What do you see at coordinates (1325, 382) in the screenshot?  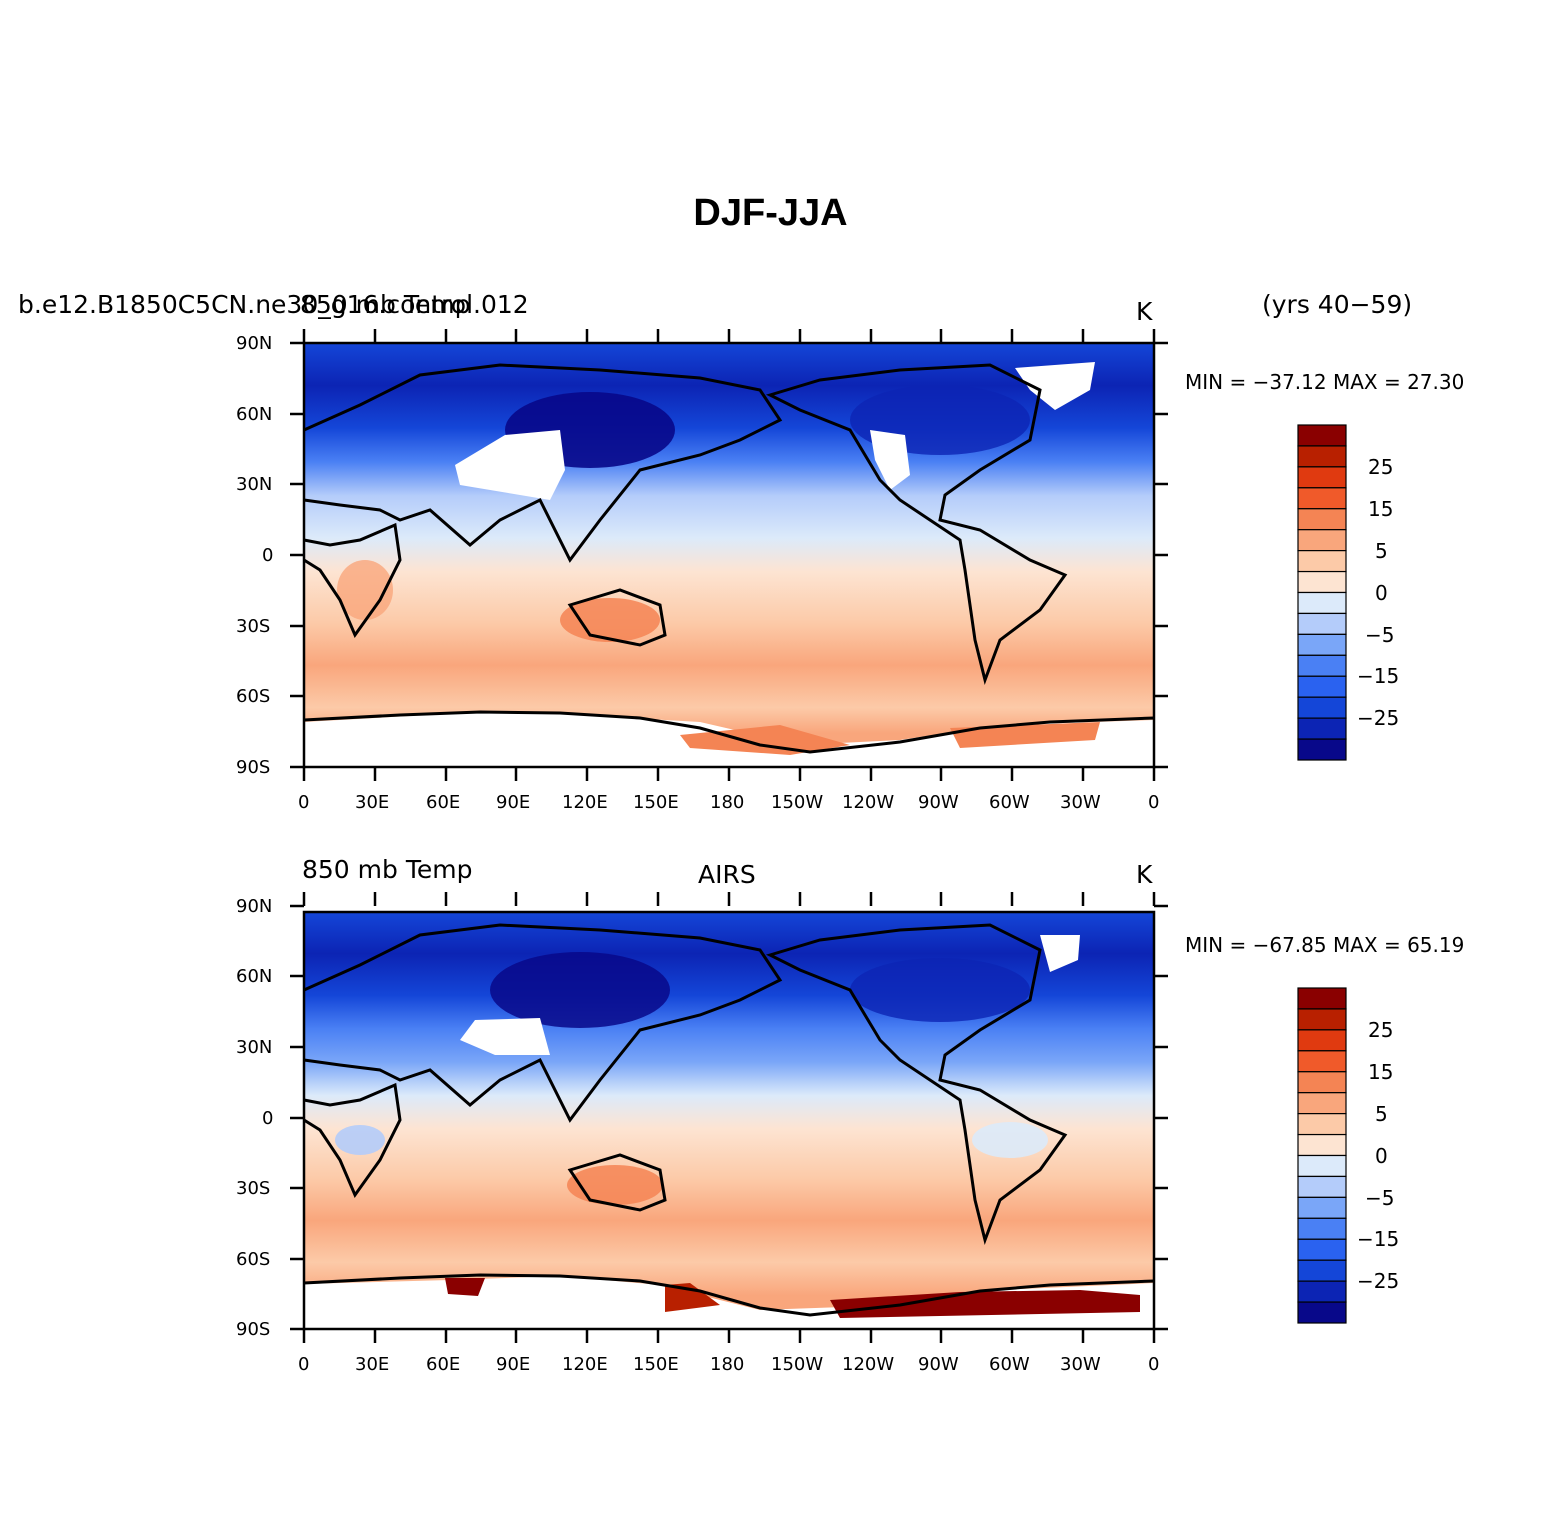 I see `panel1-min-max: MIN = −37.12 MAX = 27.30` at bounding box center [1325, 382].